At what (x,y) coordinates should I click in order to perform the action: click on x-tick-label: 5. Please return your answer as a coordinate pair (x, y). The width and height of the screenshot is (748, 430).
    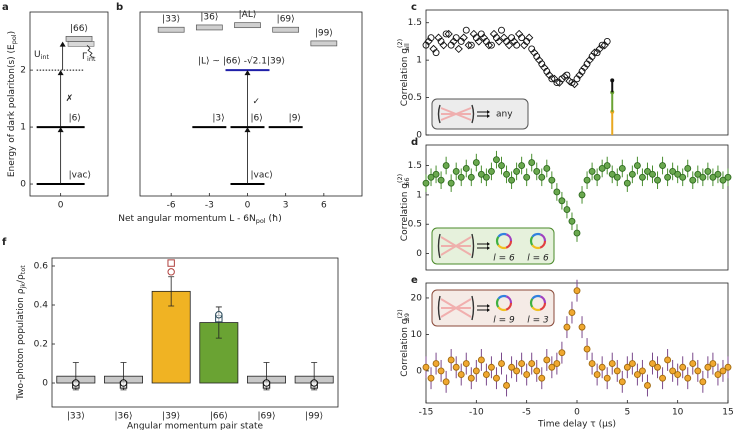
    Looking at the image, I should click on (627, 413).